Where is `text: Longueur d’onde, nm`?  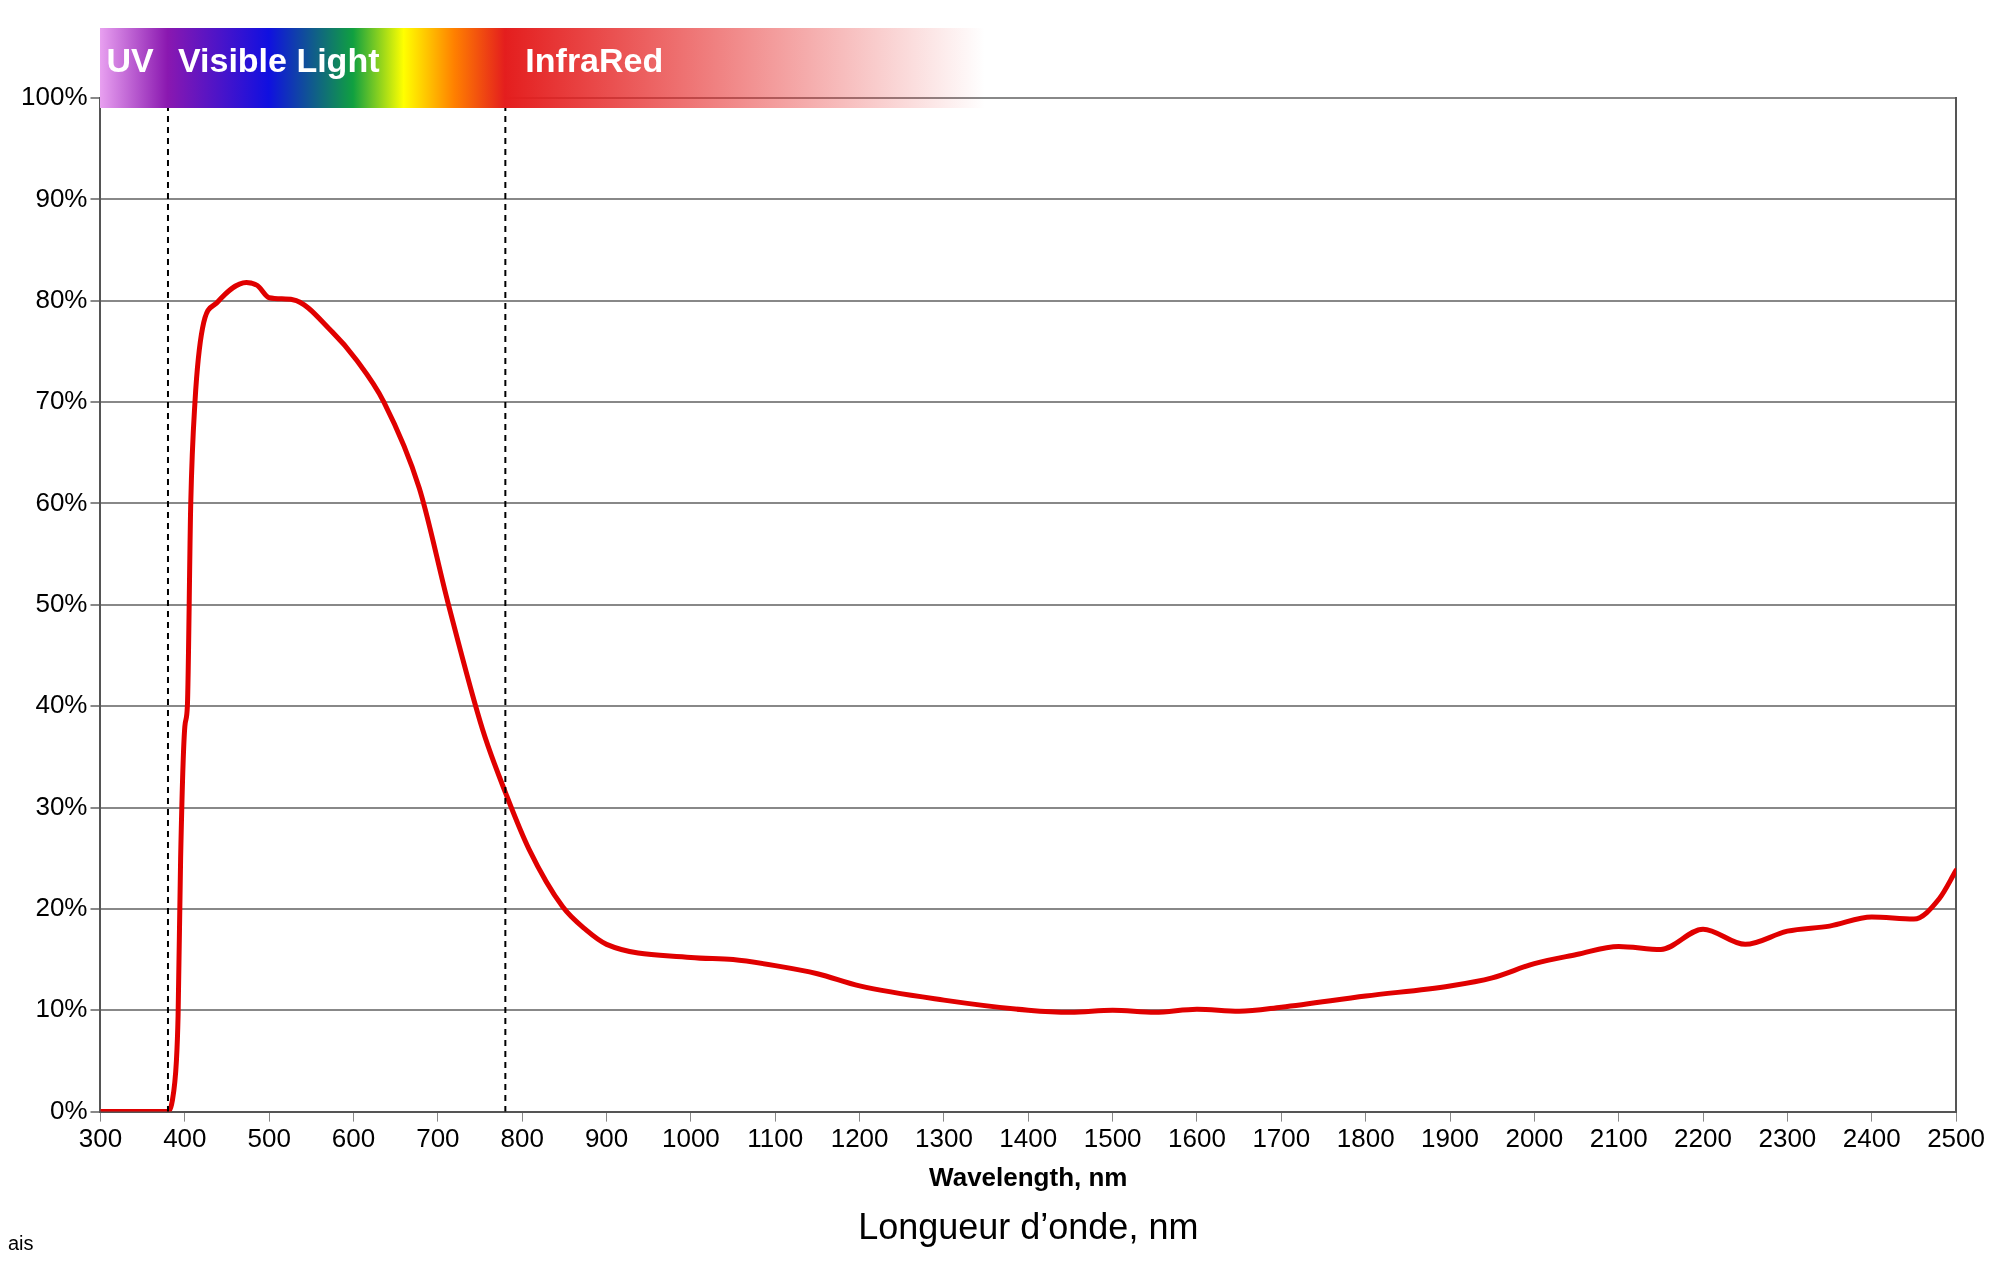 text: Longueur d’onde, nm is located at coordinates (1028, 1227).